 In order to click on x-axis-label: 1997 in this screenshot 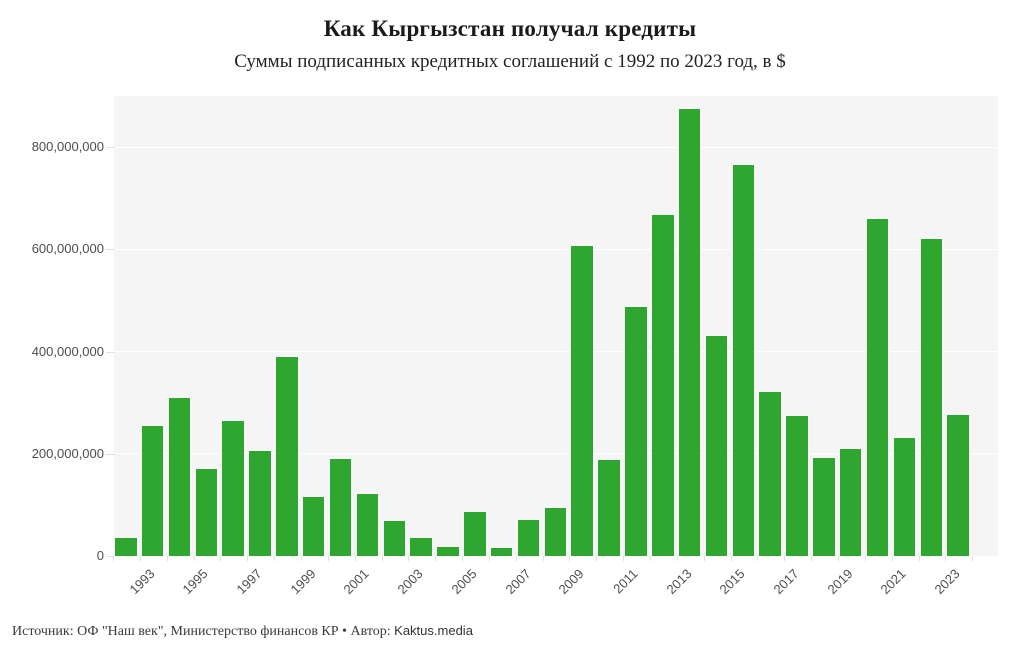, I will do `click(249, 582)`.